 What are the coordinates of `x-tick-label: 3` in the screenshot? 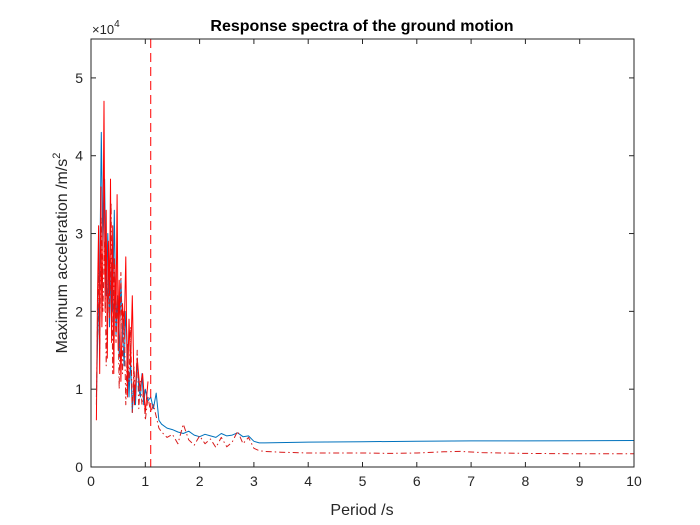 It's located at (254, 481).